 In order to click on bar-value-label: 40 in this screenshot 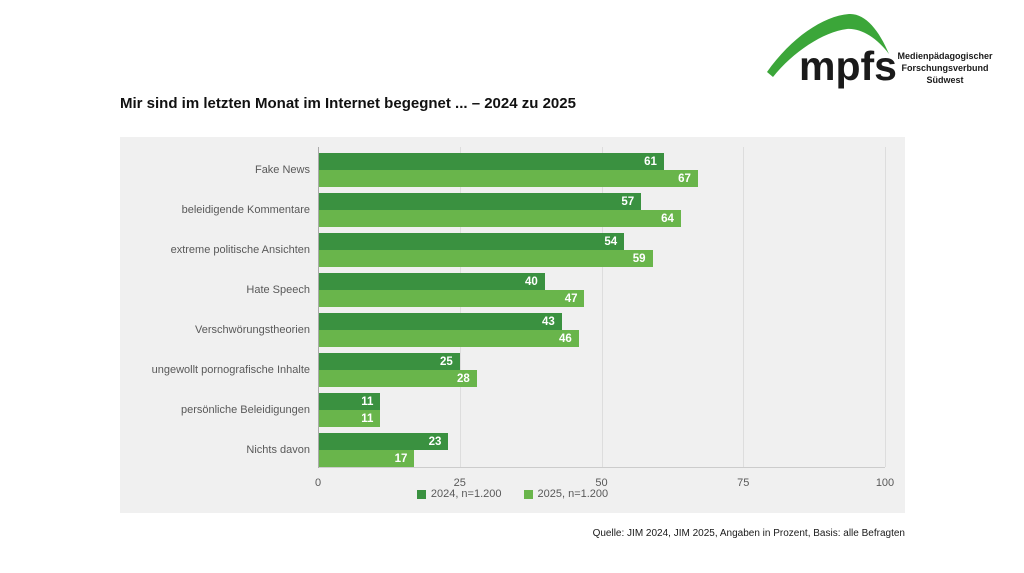, I will do `click(531, 281)`.